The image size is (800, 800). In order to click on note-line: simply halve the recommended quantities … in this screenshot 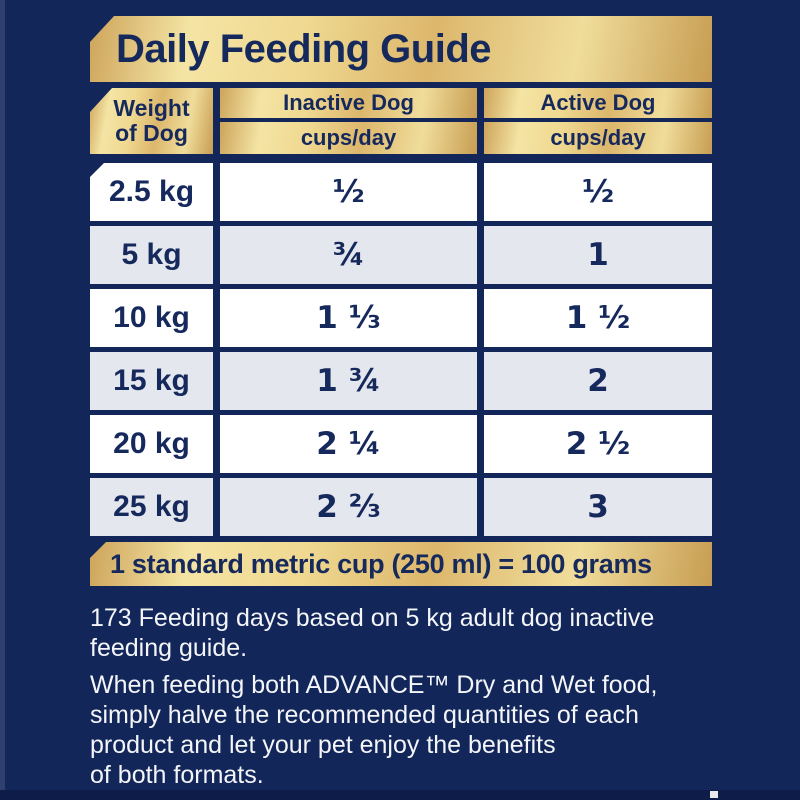, I will do `click(364, 715)`.